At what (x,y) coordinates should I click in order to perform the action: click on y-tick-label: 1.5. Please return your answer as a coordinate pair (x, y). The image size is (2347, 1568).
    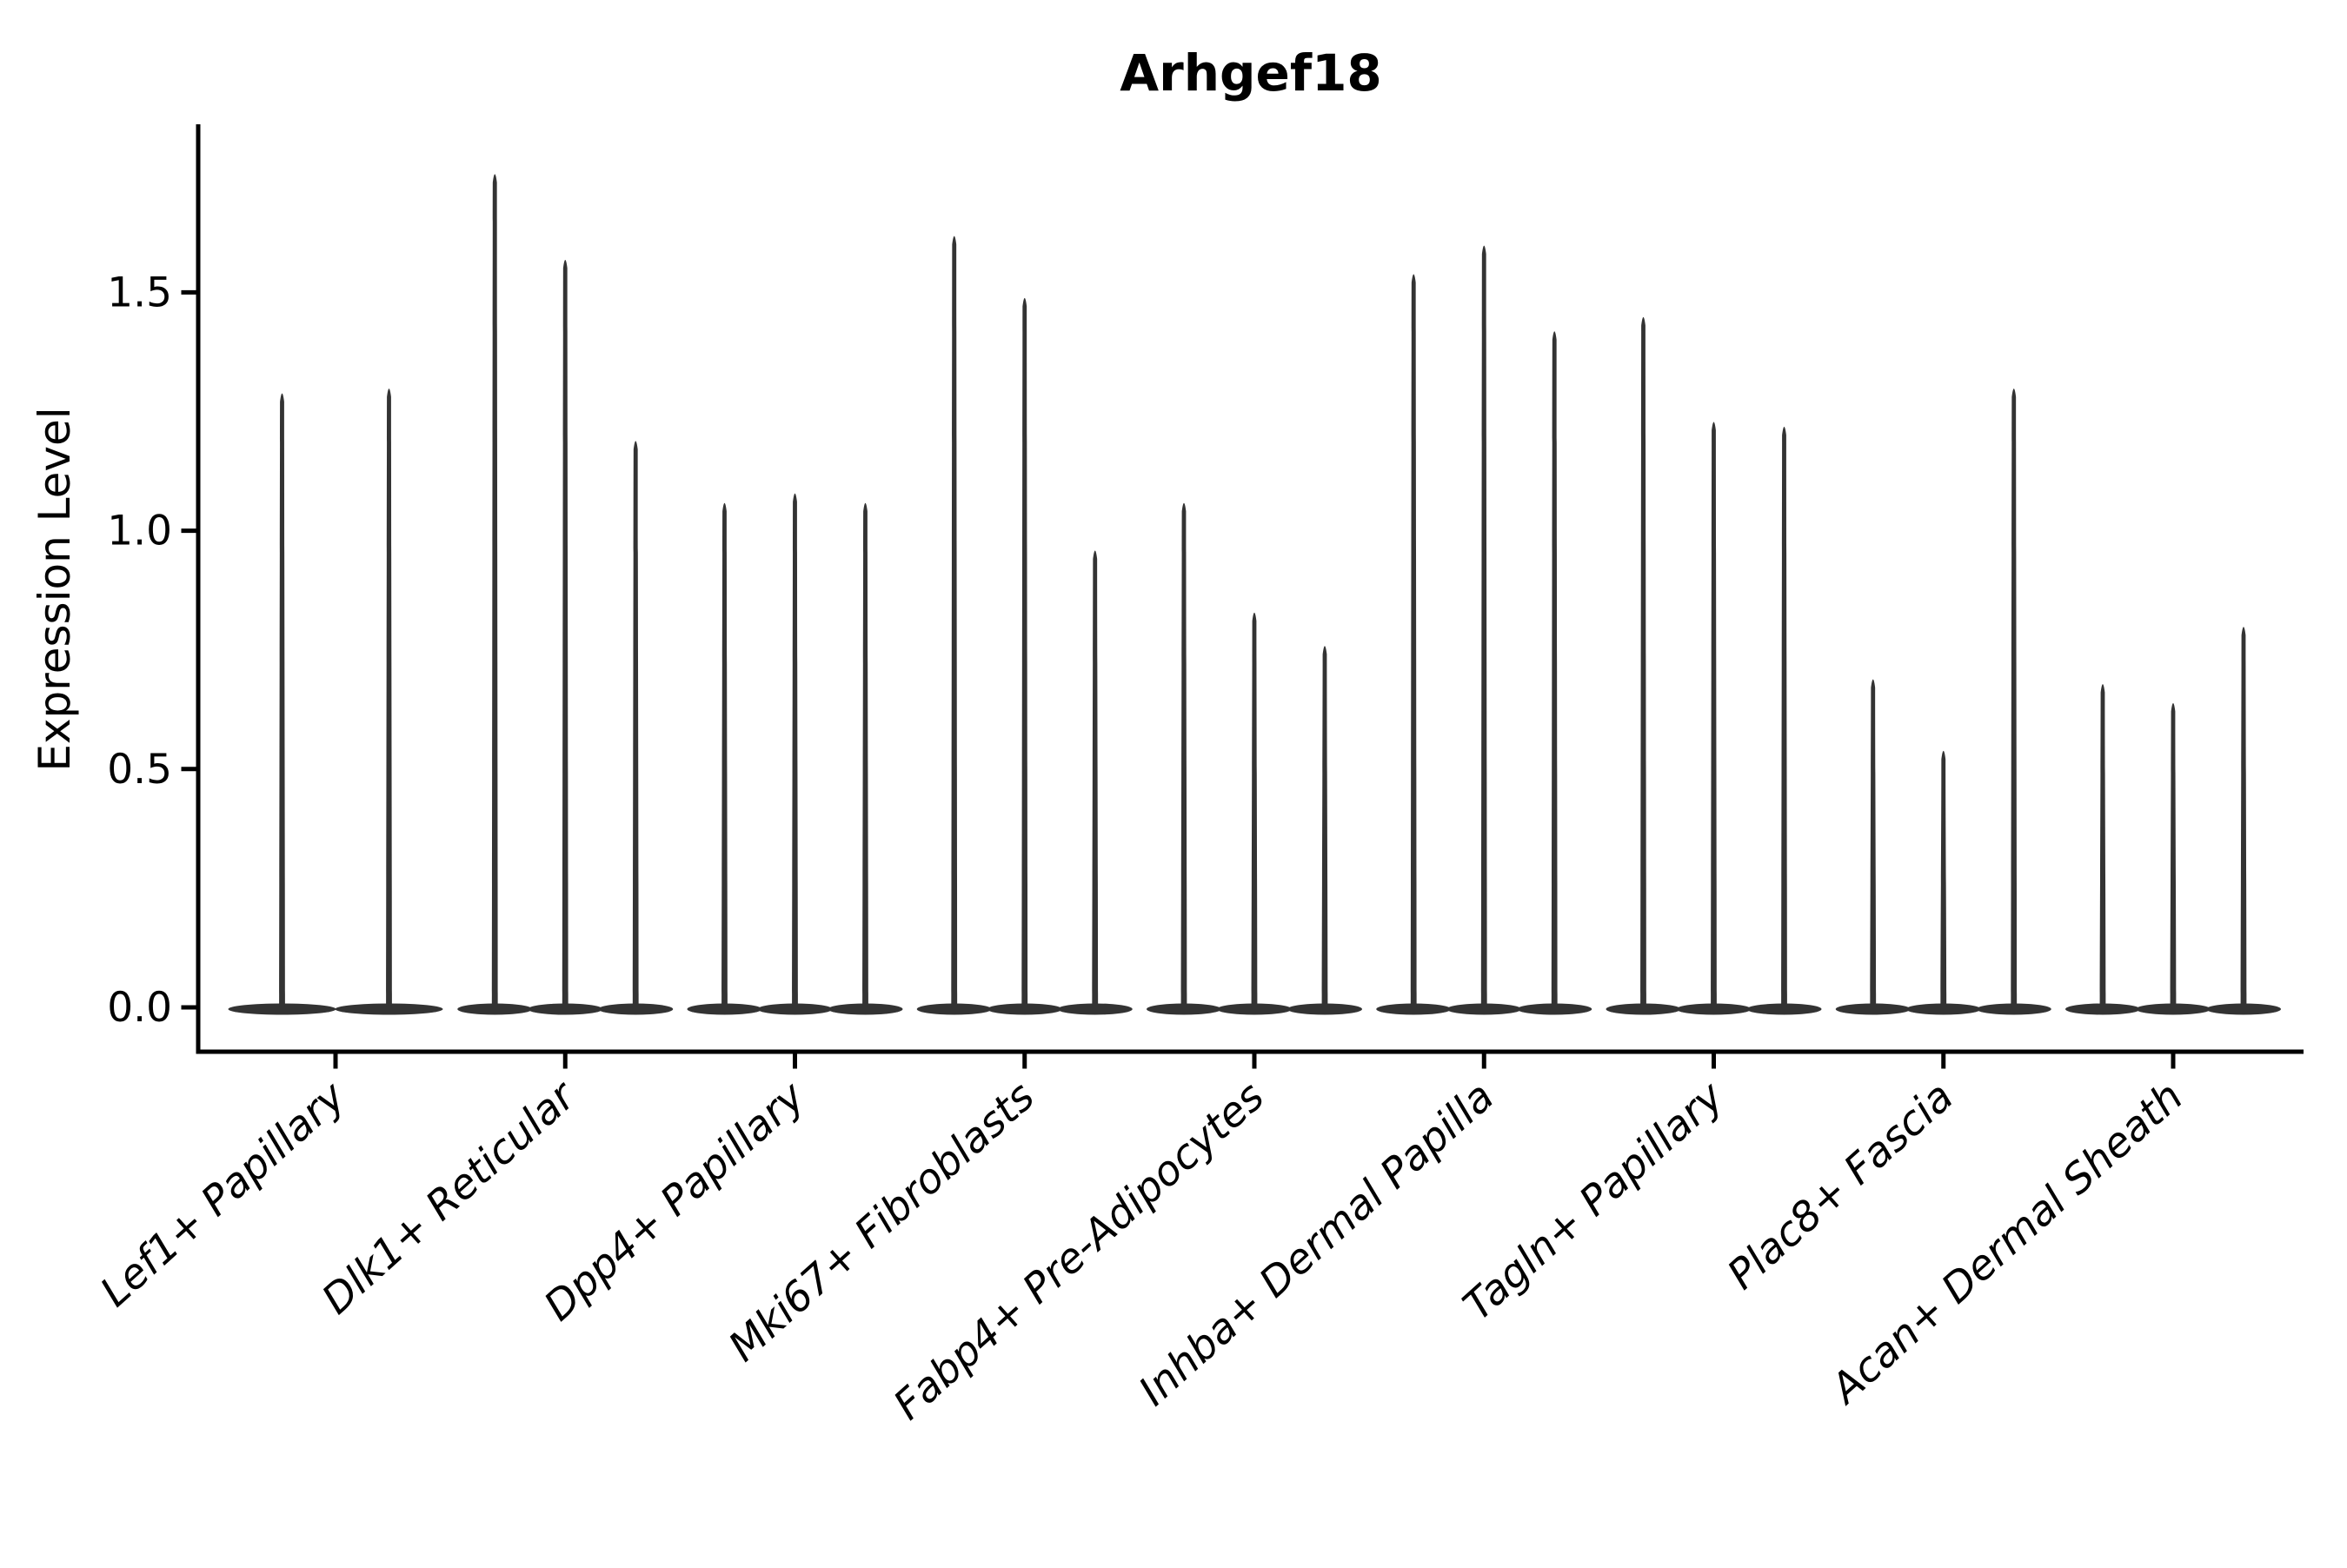
    Looking at the image, I should click on (140, 292).